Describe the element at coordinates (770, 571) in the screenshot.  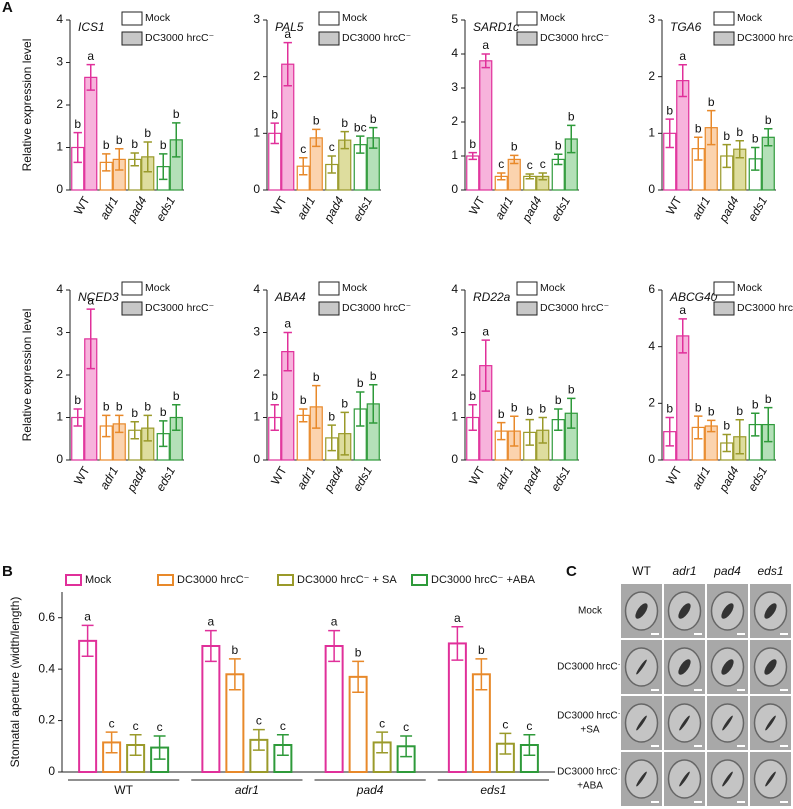
I see `column-header: eds1` at that location.